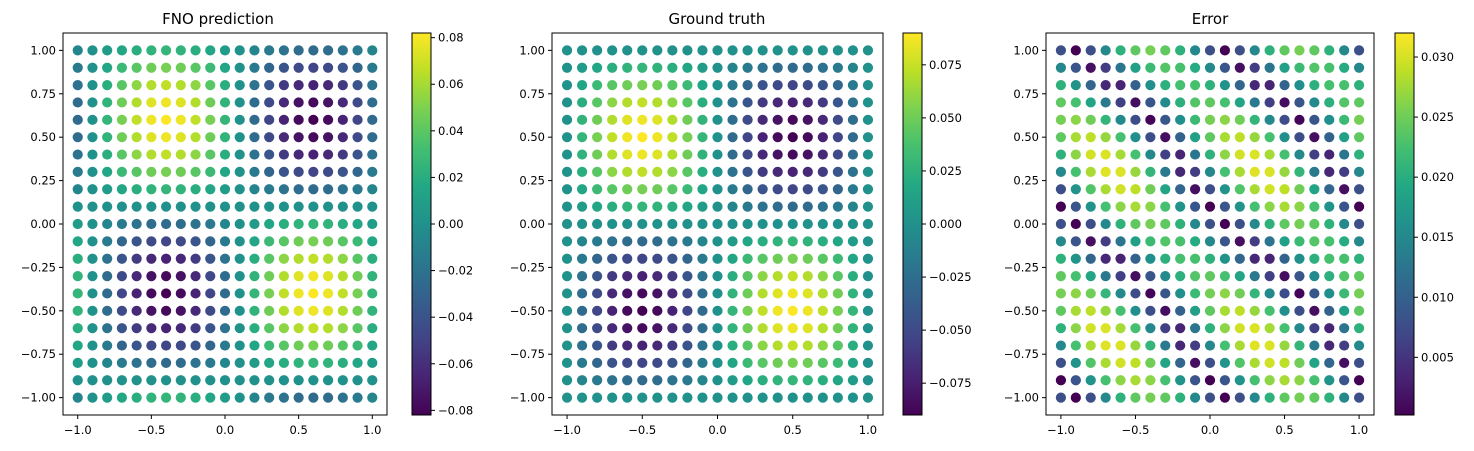 The image size is (1474, 451). Describe the element at coordinates (1284, 430) in the screenshot. I see `x-tick-label: 0.5` at that location.